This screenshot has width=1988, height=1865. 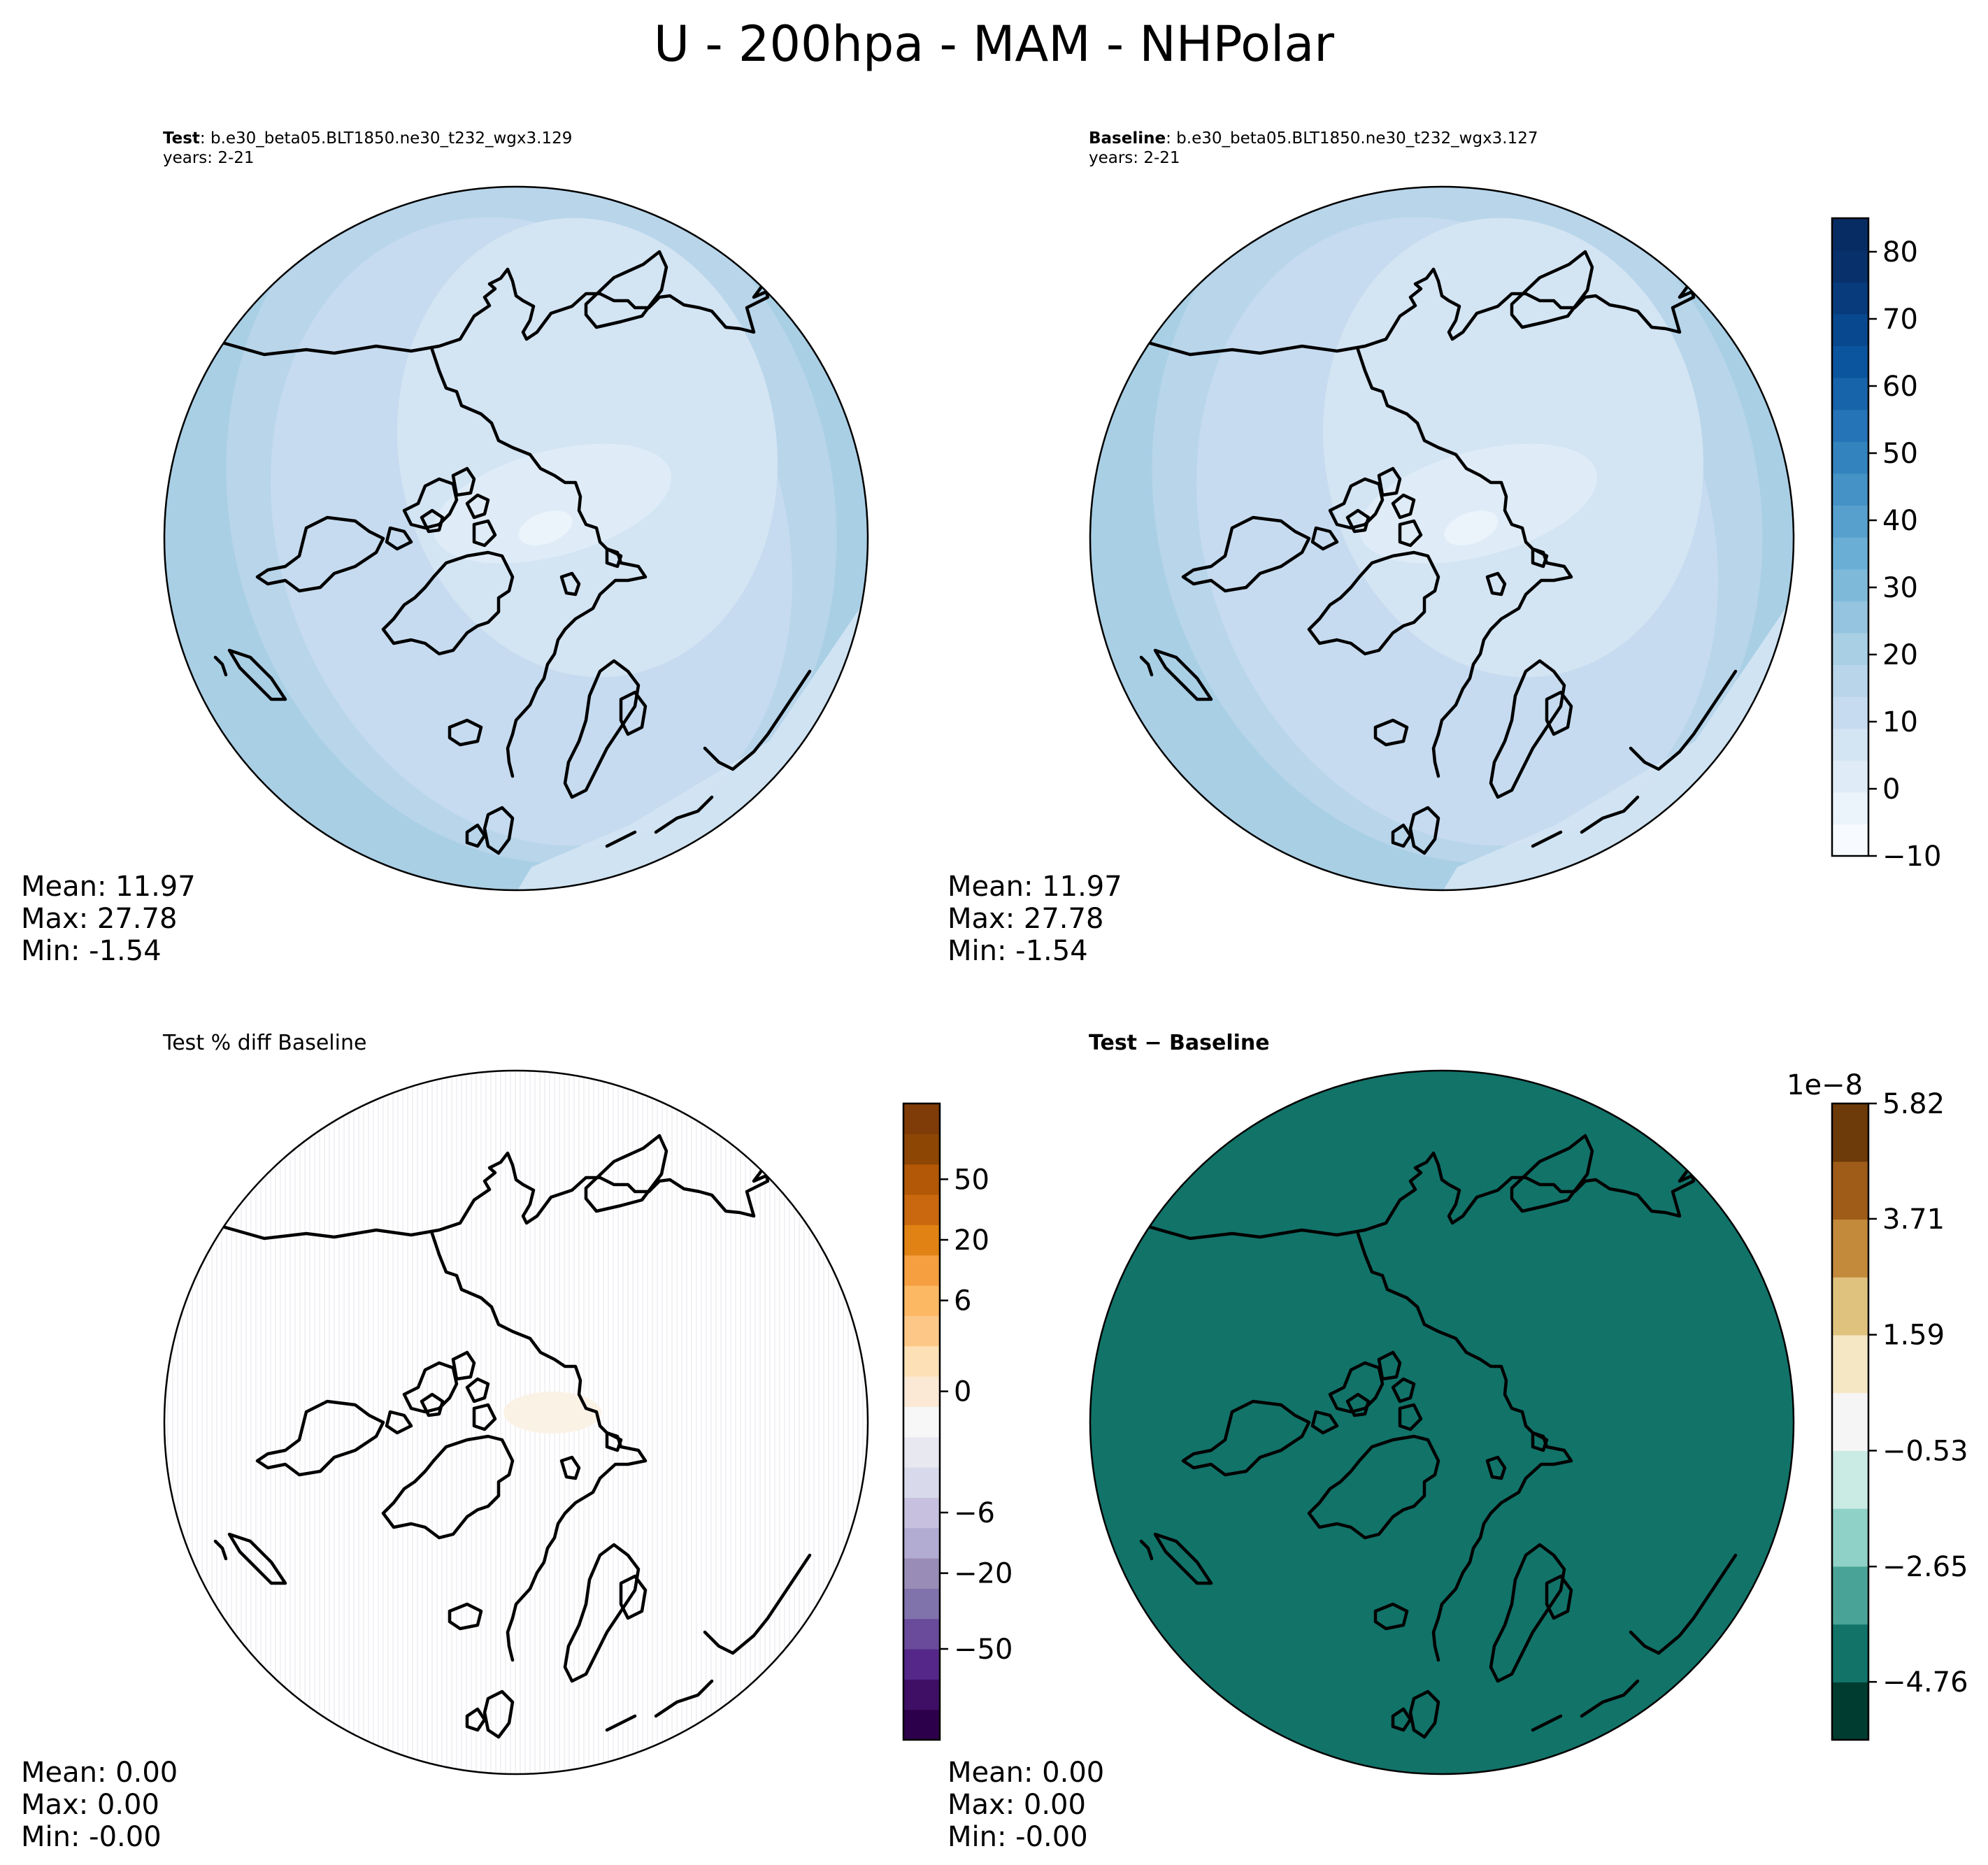 I want to click on colorbar-tick-label: 60, so click(x=1900, y=387).